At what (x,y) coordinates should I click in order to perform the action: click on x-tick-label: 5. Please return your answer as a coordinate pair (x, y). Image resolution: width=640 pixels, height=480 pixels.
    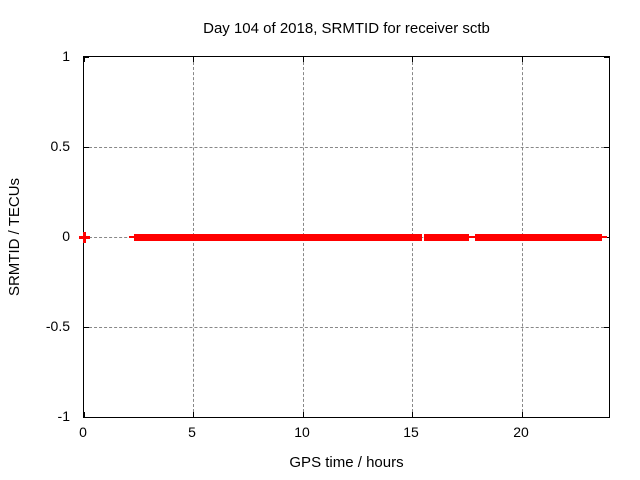
    Looking at the image, I should click on (192, 432).